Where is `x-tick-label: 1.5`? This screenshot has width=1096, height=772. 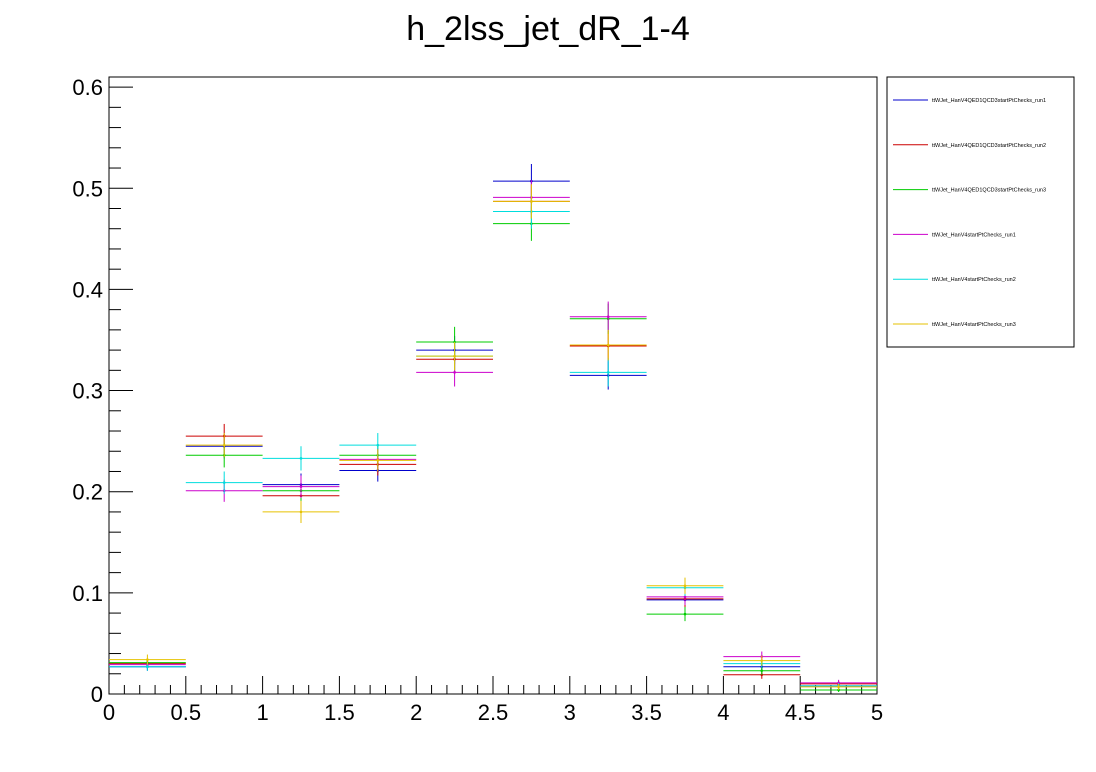
x-tick-label: 1.5 is located at coordinates (339, 712).